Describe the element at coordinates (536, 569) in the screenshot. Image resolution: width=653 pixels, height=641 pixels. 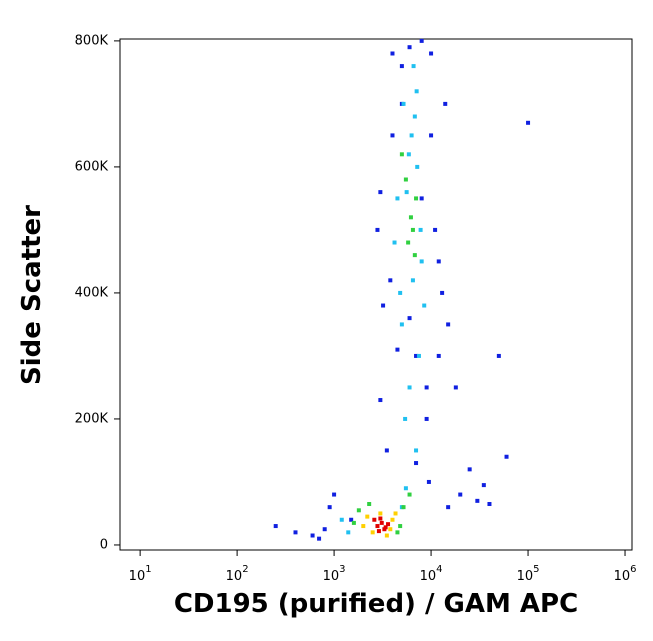
I see `x-tick-exponent: 5` at that location.